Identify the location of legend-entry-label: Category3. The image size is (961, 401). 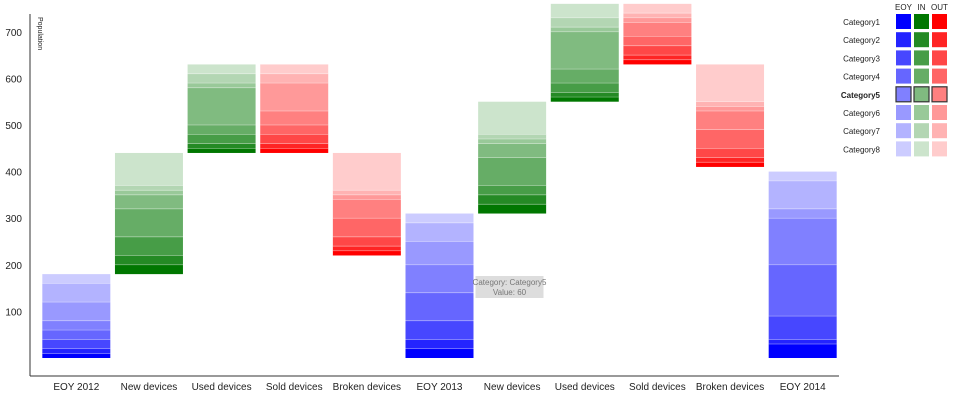
(861, 58).